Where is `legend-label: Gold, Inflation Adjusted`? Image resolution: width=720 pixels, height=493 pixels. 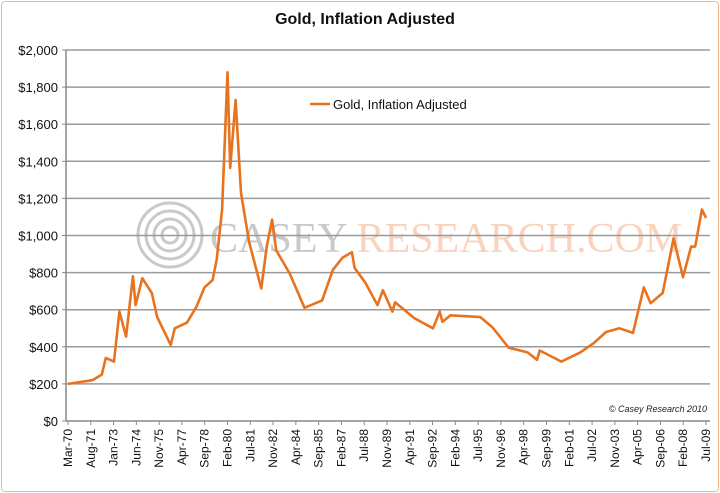
legend-label: Gold, Inflation Adjusted is located at coordinates (400, 104).